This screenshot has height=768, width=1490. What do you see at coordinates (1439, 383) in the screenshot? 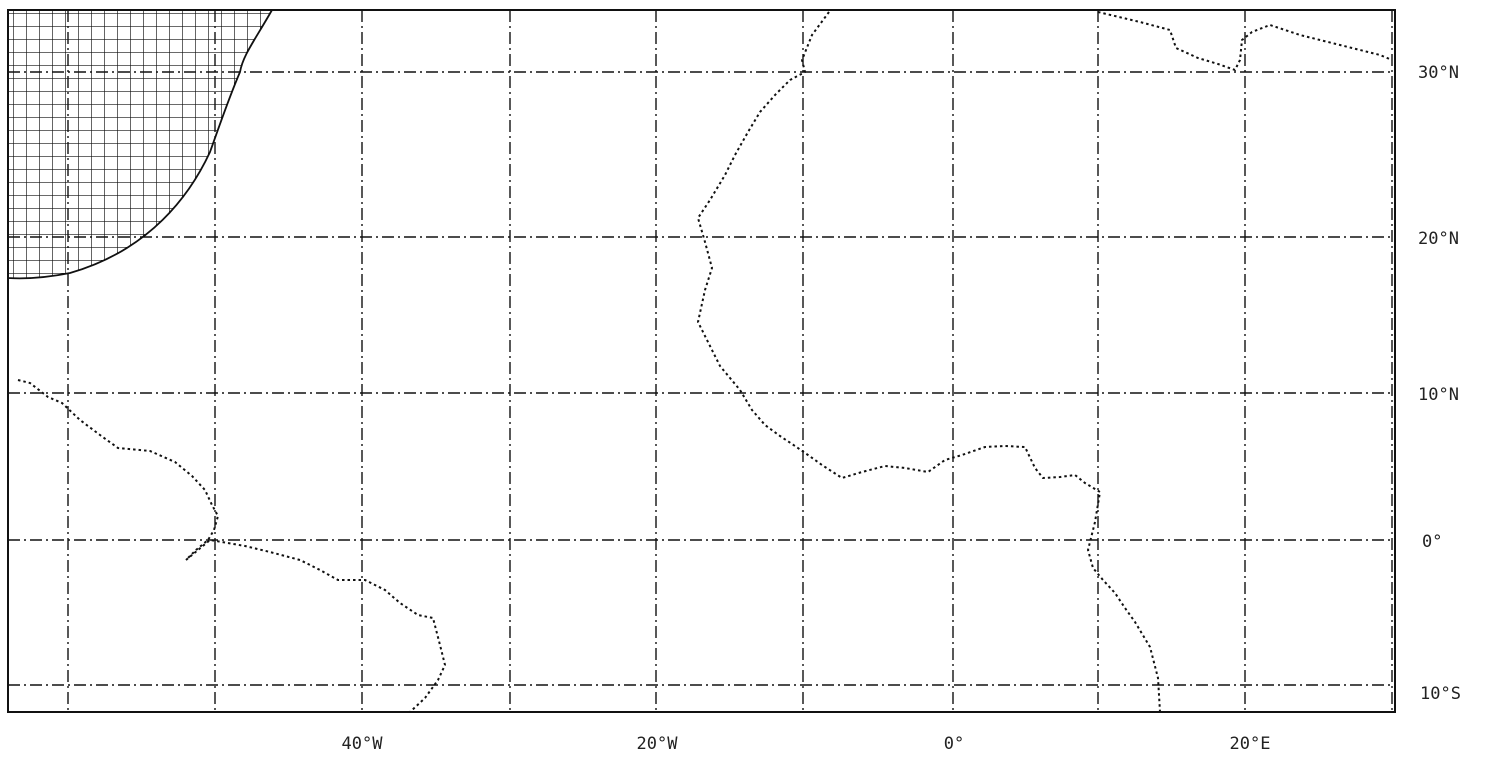
I see `latitude-labels: 30°N 20°N 10°N 0° 10°S` at bounding box center [1439, 383].